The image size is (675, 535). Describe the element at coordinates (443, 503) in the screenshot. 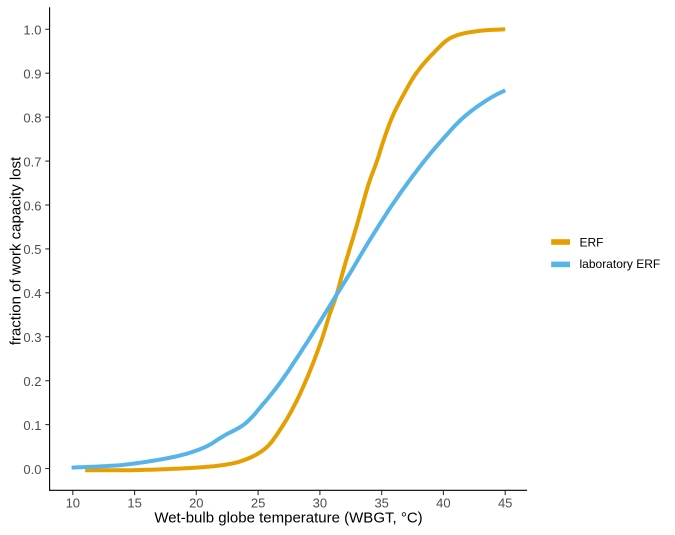

I see `svg-text: 40` at that location.